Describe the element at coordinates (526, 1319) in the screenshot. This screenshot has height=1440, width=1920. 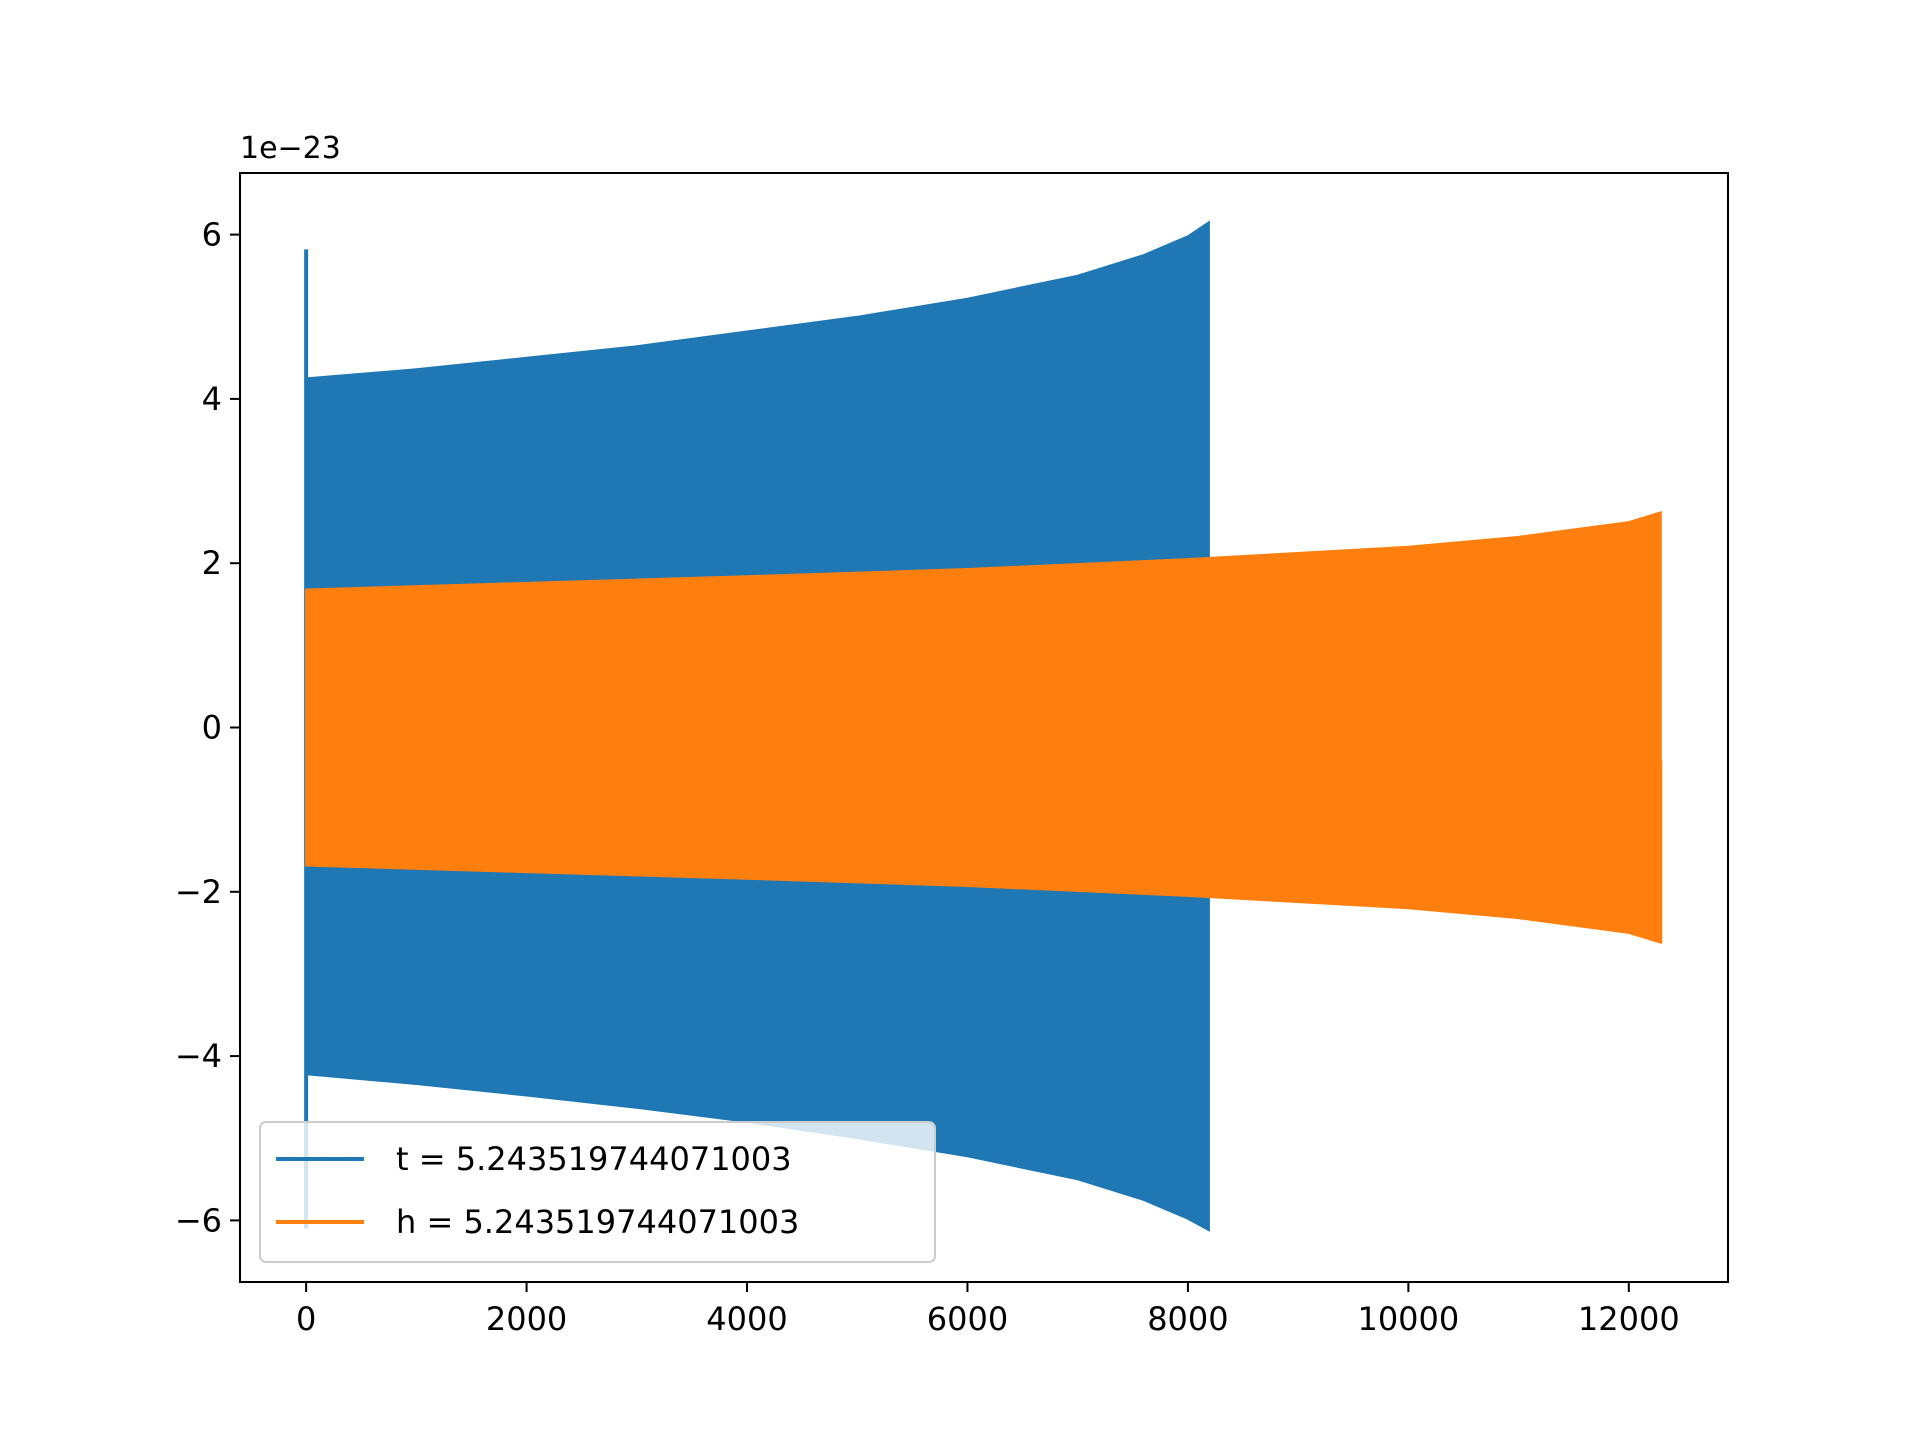
I see `x-tick-label: 2000` at that location.